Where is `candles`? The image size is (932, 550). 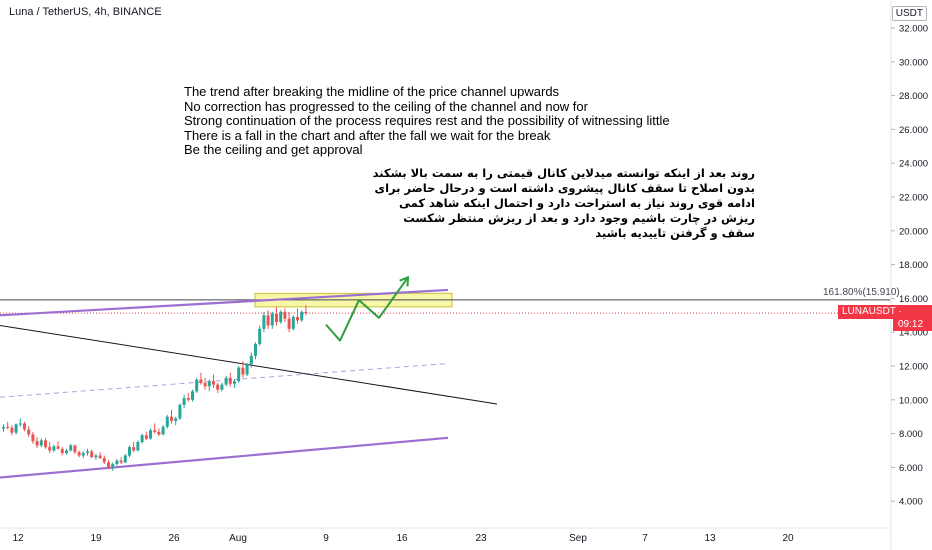
candles is located at coordinates (155, 388).